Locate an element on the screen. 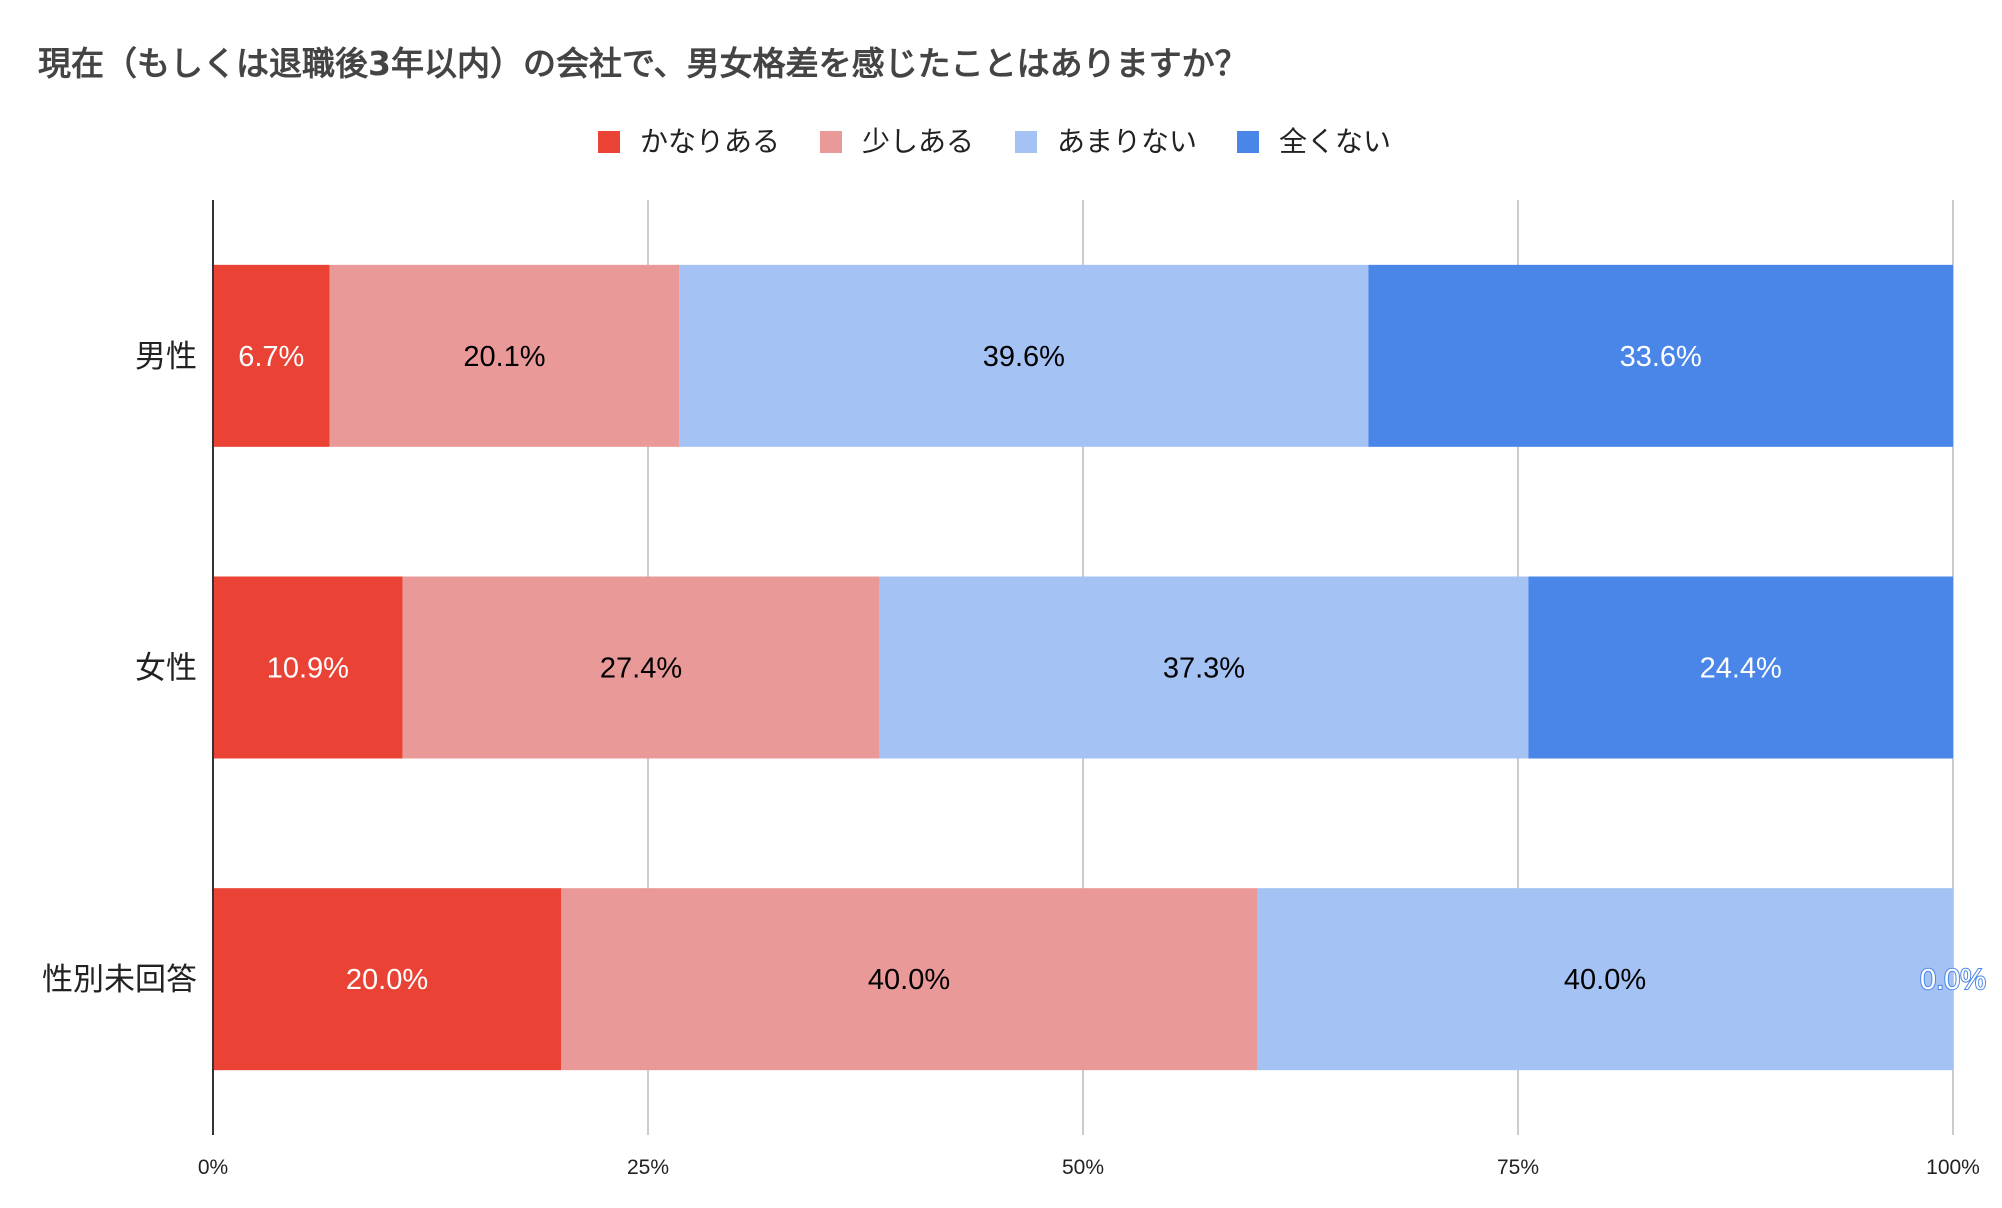 This screenshot has height=1208, width=2002. data-label: 10.9% is located at coordinates (308, 669).